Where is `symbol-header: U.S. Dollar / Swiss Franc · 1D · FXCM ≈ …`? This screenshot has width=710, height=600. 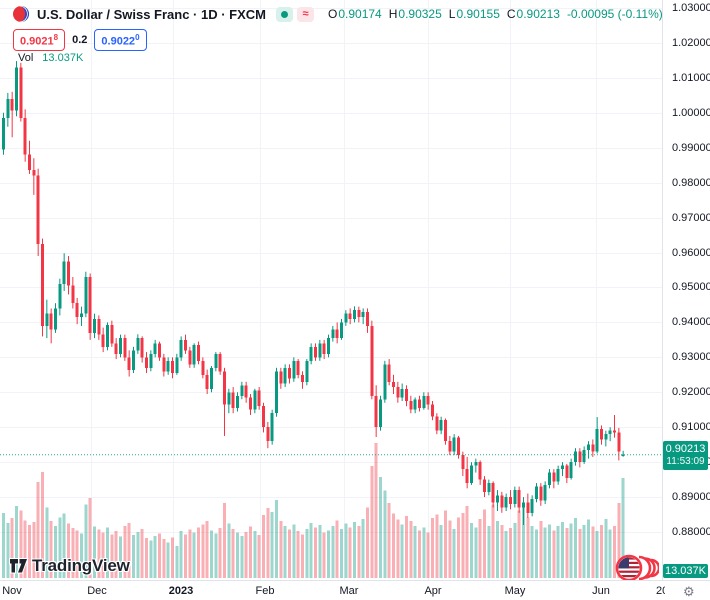
symbol-header: U.S. Dollar / Swiss Franc · 1D · FXCM ≈ … is located at coordinates (337, 14).